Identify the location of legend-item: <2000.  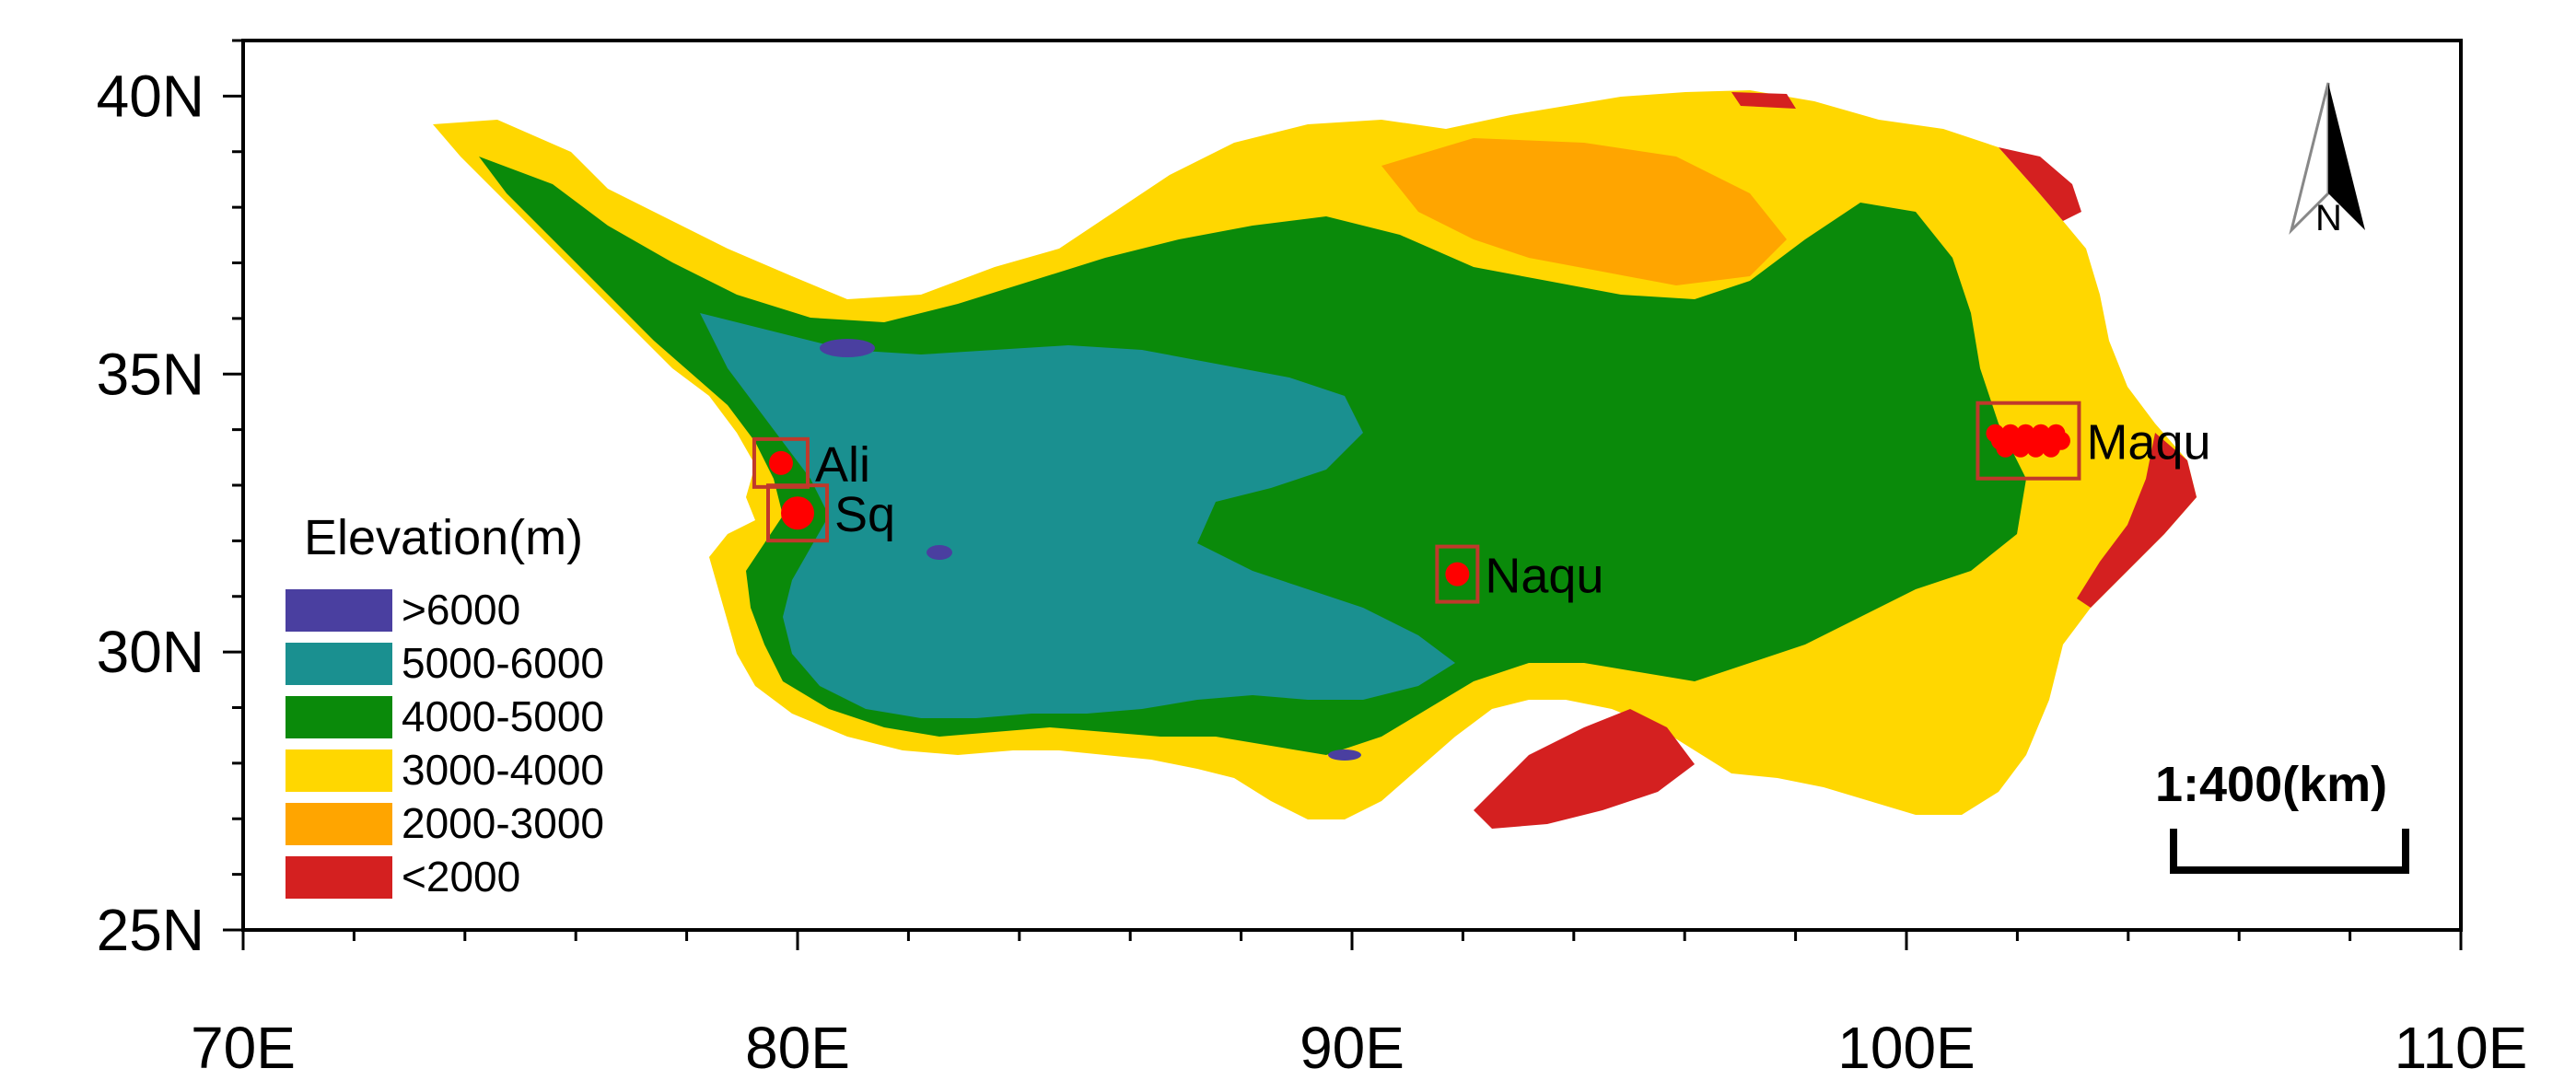
(403, 876).